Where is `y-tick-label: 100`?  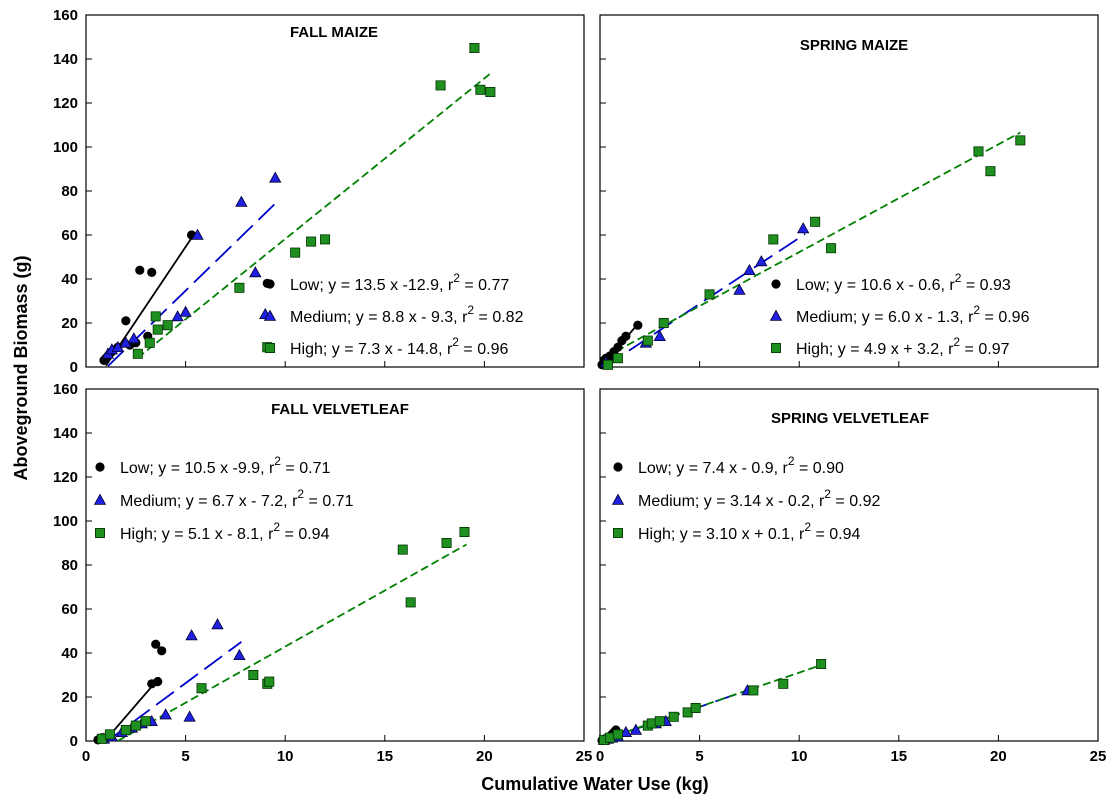 y-tick-label: 100 is located at coordinates (65, 147).